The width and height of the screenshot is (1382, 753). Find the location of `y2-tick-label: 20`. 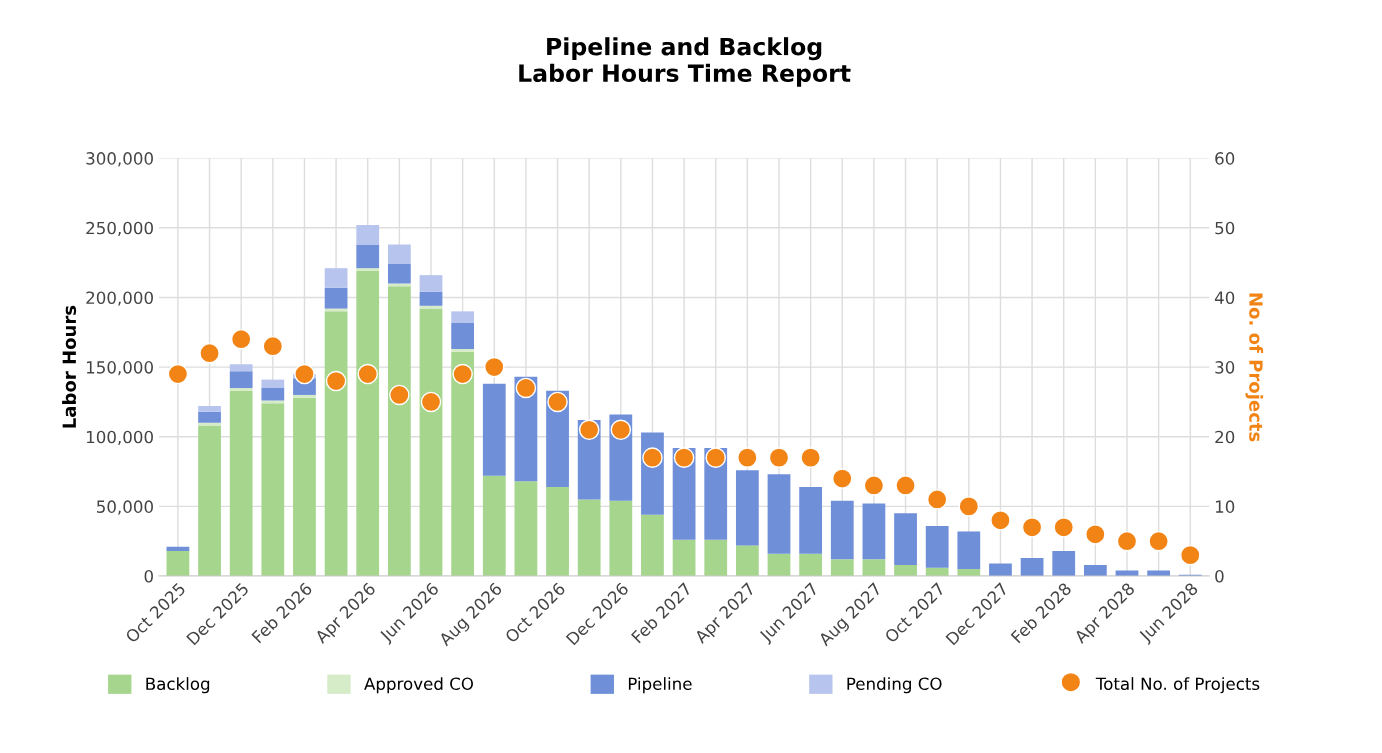

y2-tick-label: 20 is located at coordinates (1225, 437).